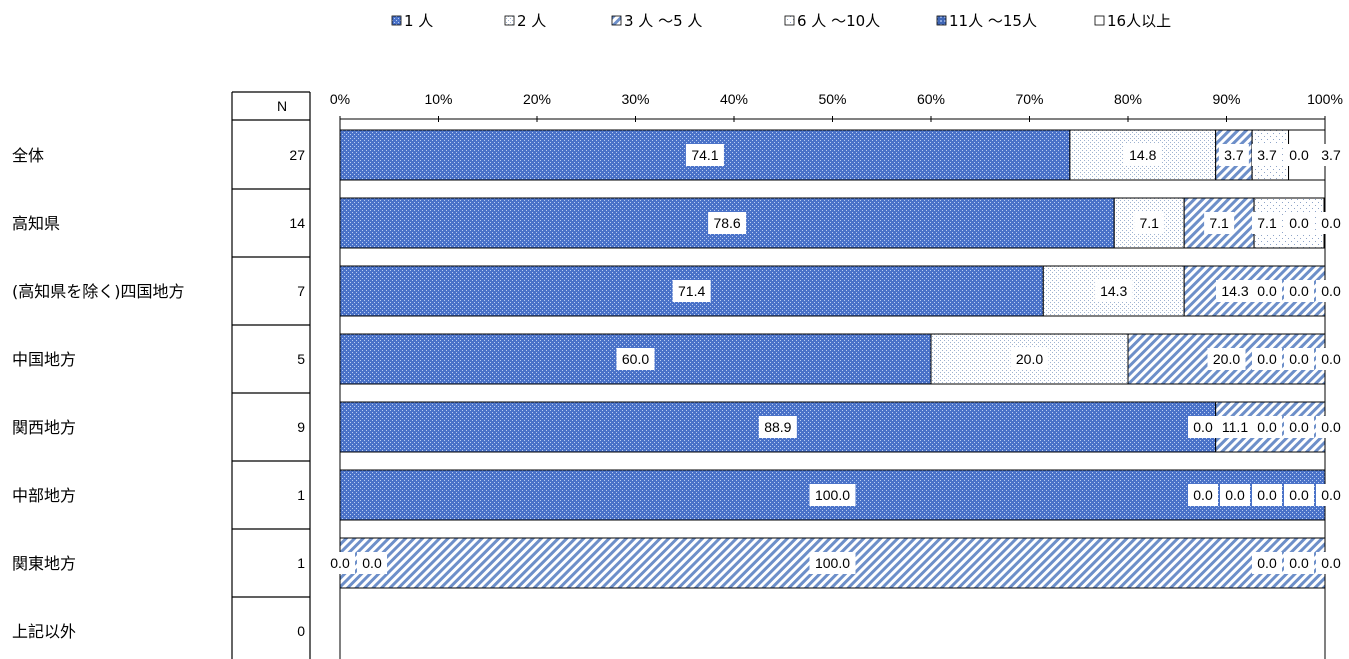  I want to click on legend: 1 人 2 人 3 人 〜5 人 6 人 〜10人 11人 〜15人 16人以上, so click(781, 21).